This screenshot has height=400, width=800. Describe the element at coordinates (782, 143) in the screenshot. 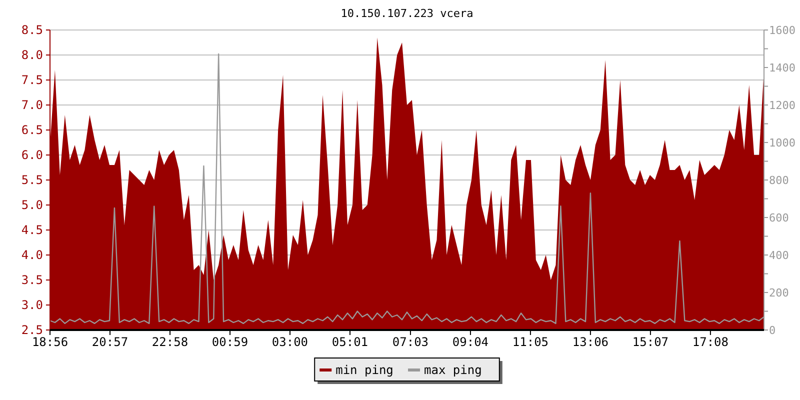

I see `y2-tick-label: 1000` at that location.